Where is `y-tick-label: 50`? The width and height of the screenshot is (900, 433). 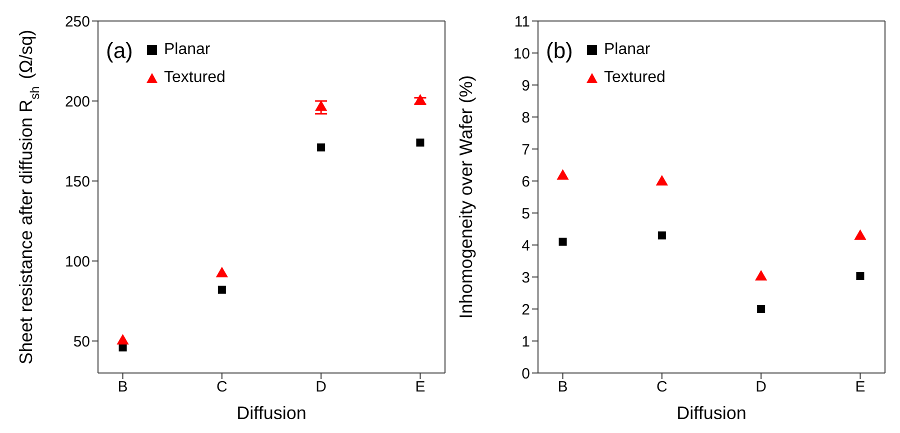
y-tick-label: 50 is located at coordinates (81, 341).